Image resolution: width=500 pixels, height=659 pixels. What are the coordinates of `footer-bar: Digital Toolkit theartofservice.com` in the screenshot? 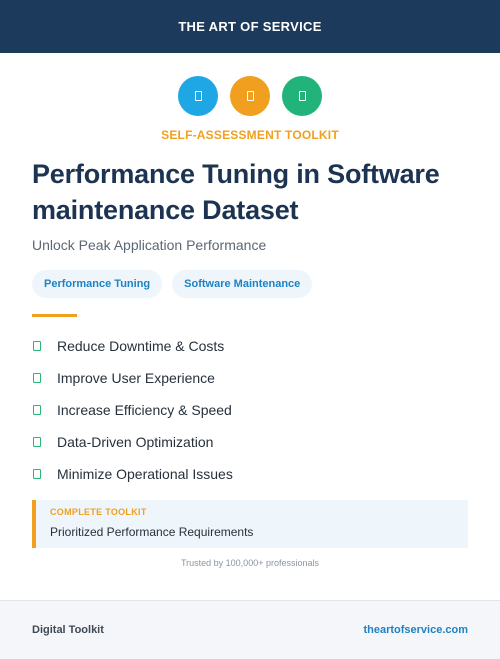 It's located at (250, 629).